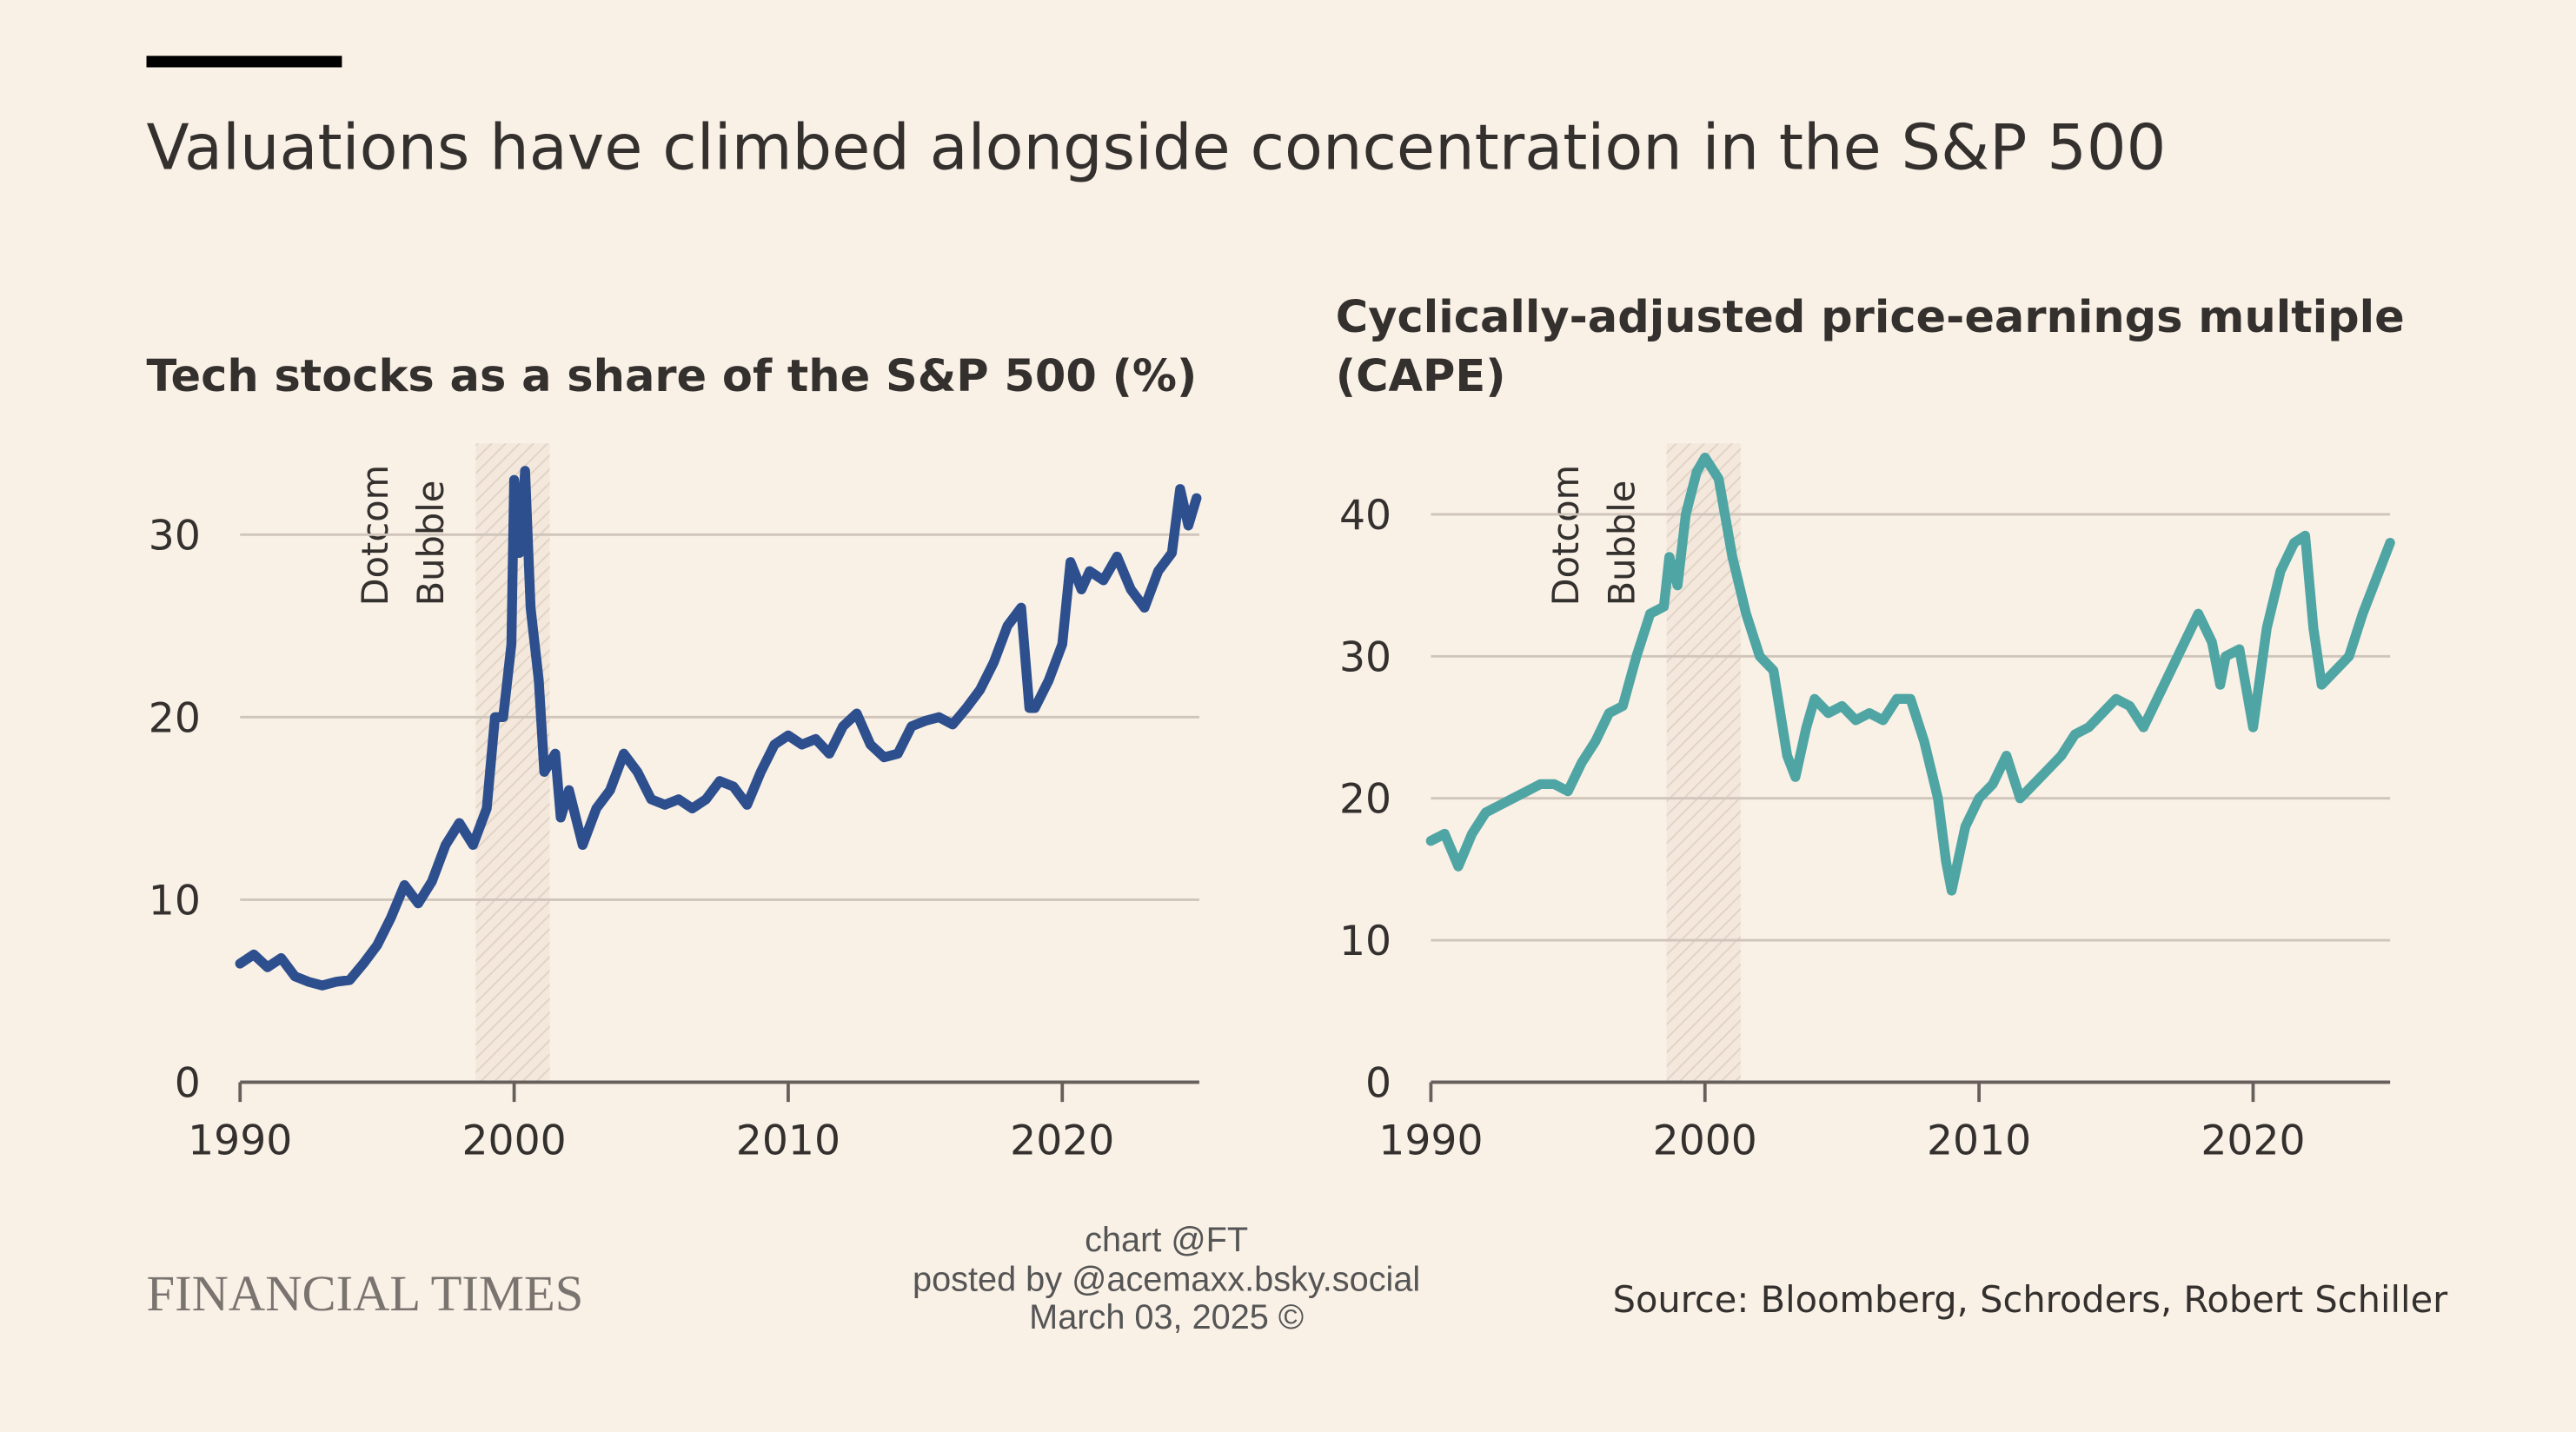 The height and width of the screenshot is (1432, 2576). What do you see at coordinates (365, 1293) in the screenshot?
I see `brand: FINANCIAL TIMES` at bounding box center [365, 1293].